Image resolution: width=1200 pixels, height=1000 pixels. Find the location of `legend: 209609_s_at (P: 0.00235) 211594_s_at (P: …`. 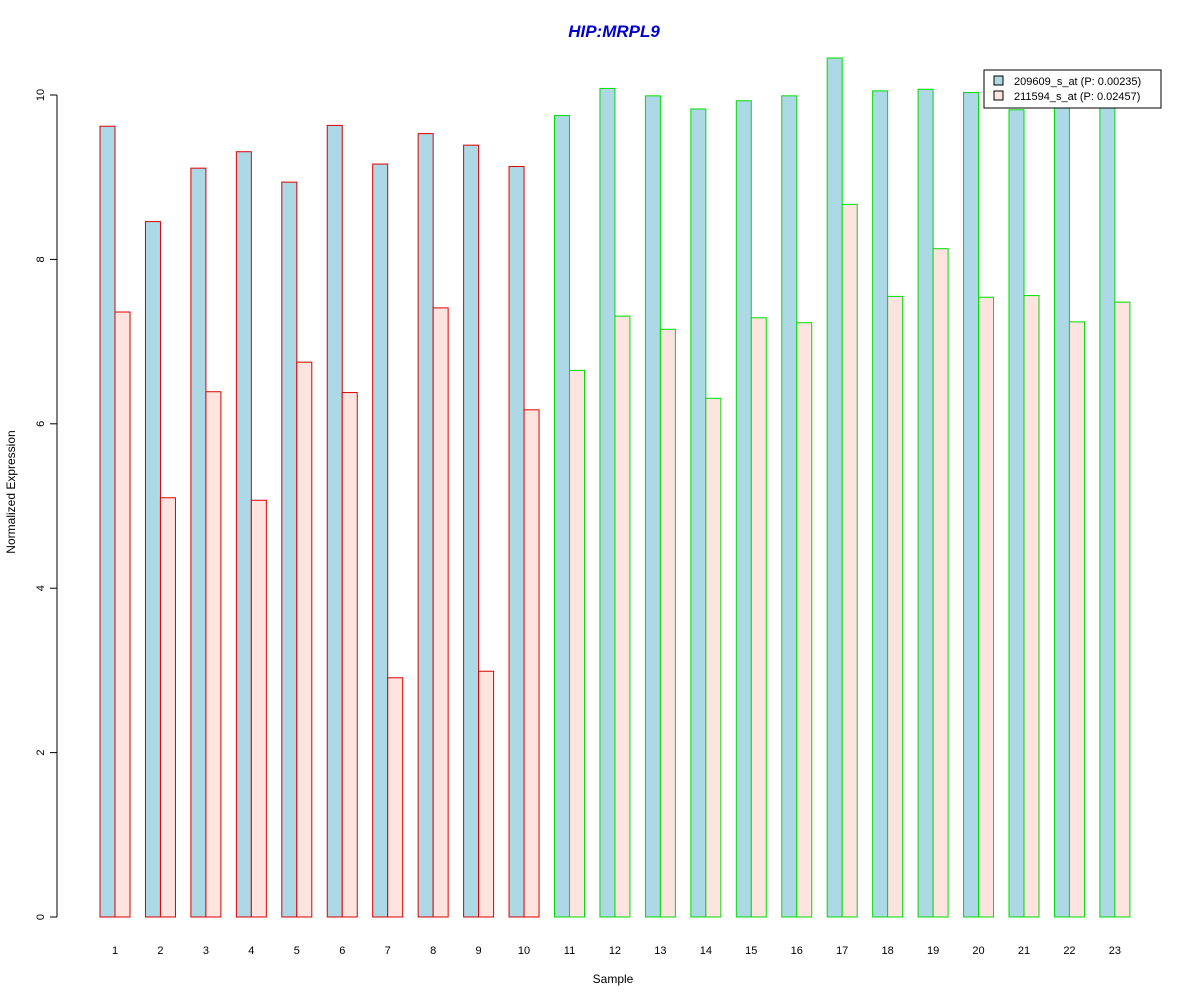

legend: 209609_s_at (P: 0.00235) 211594_s_at (P: … is located at coordinates (1072, 89).